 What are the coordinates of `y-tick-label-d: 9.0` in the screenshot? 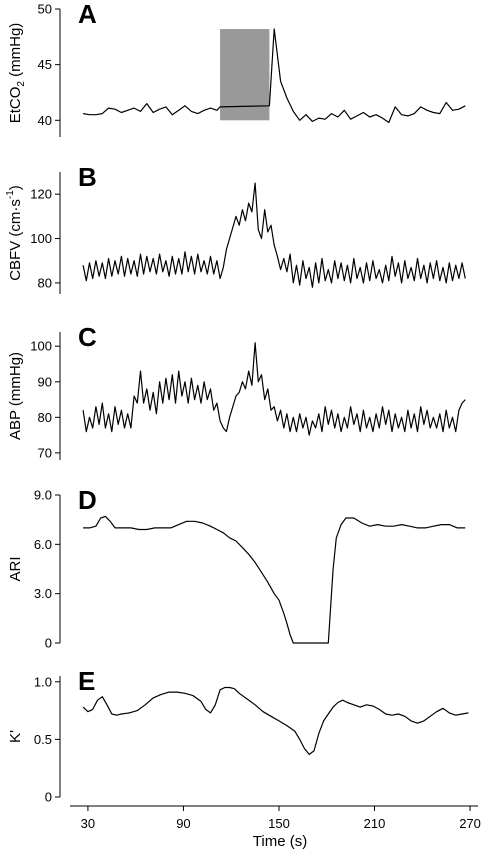 It's located at (43, 495).